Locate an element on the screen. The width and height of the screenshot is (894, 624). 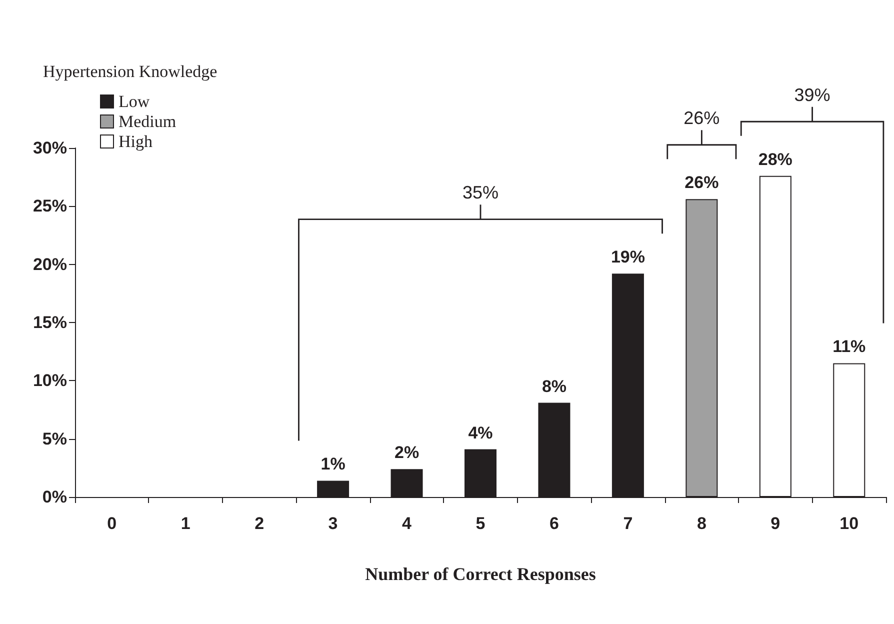
x-tick-label: 9 is located at coordinates (775, 523).